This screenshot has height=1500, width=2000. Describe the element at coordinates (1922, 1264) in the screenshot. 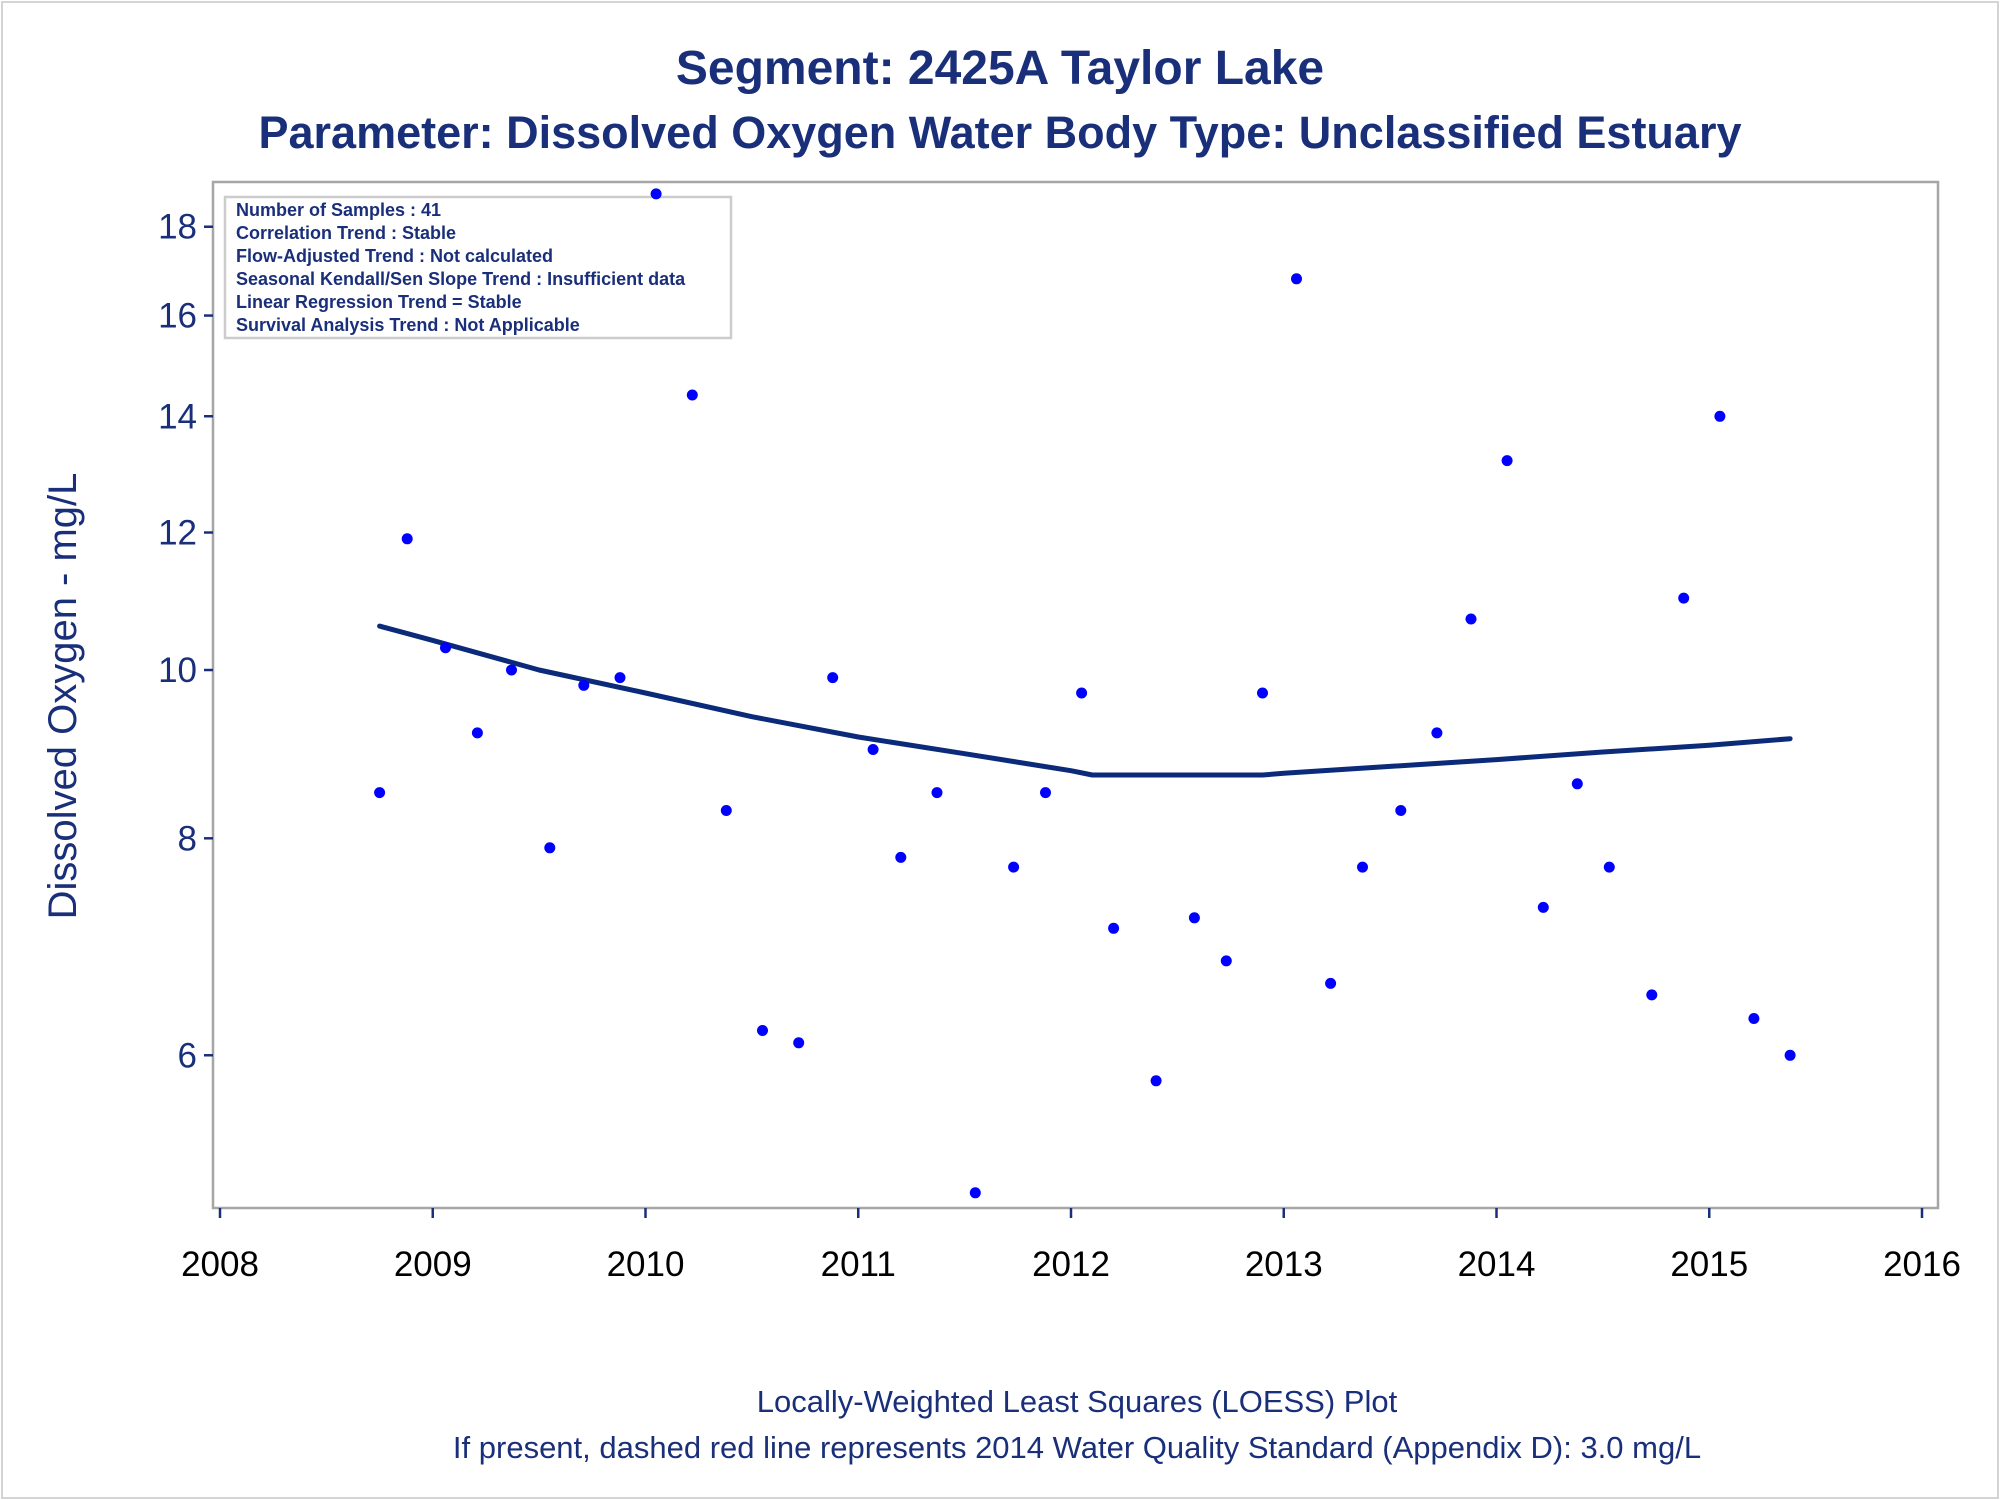

I see `x-tick-label: 2016` at that location.